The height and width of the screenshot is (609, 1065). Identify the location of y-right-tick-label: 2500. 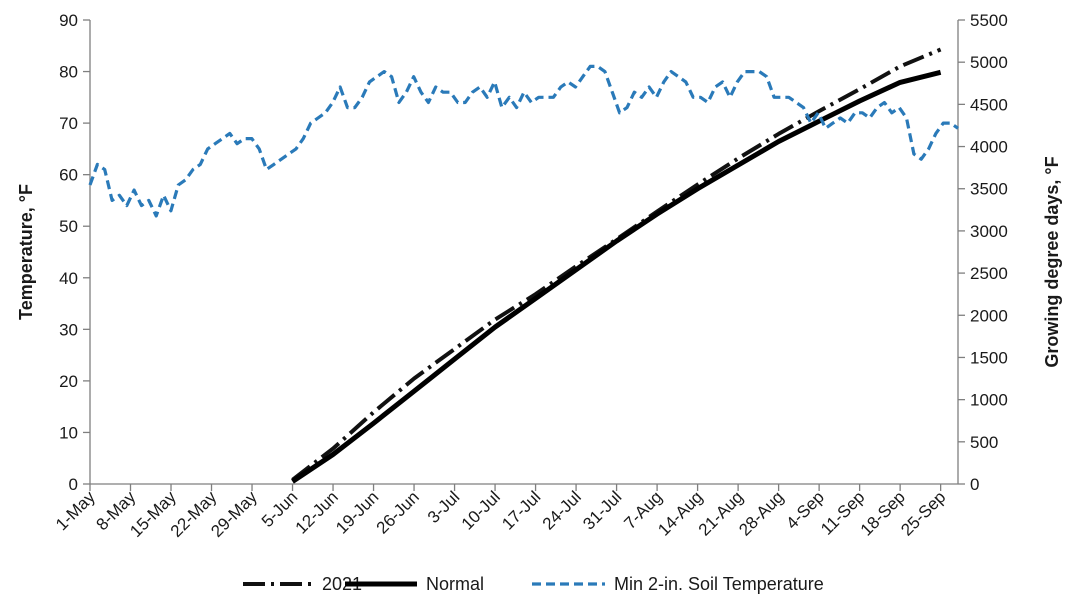
(989, 273).